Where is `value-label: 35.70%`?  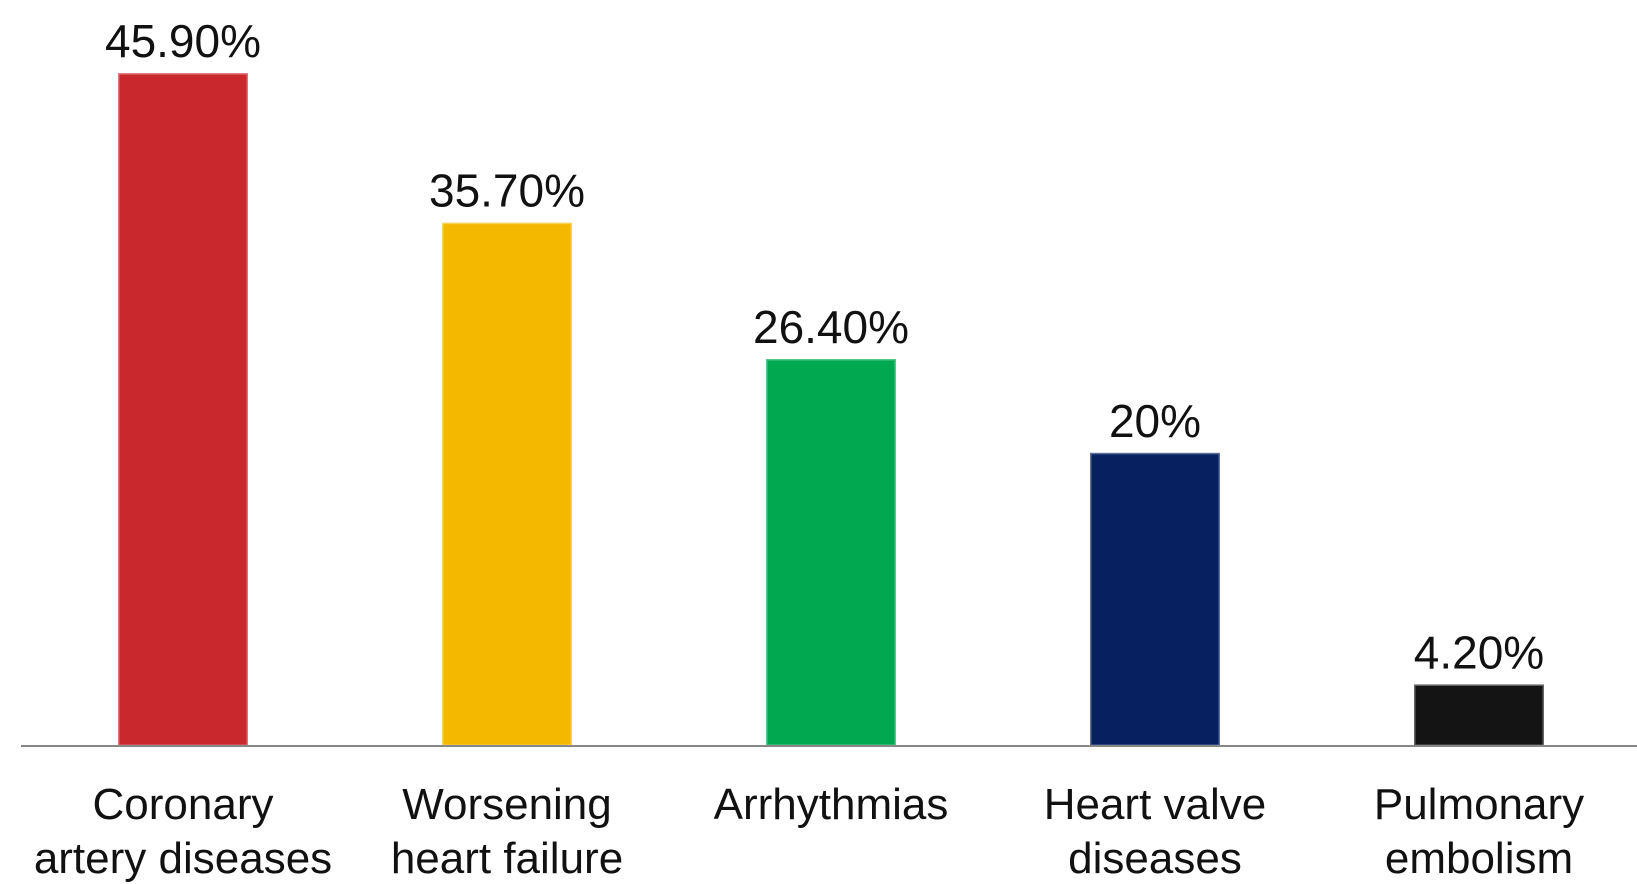
value-label: 35.70% is located at coordinates (507, 191).